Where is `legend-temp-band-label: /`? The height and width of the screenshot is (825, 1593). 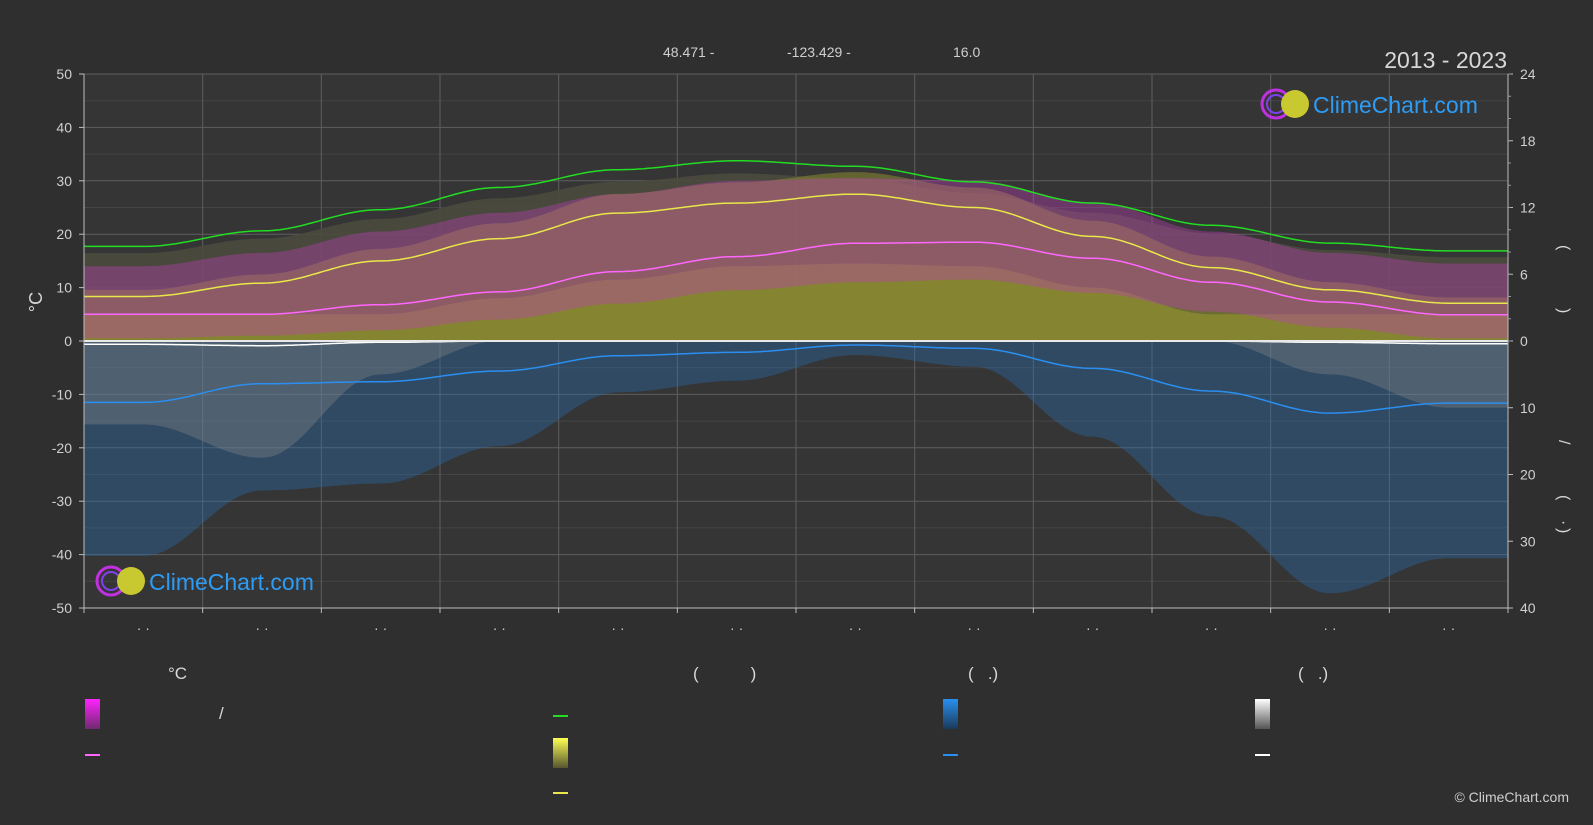
legend-temp-band-label: / is located at coordinates (221, 713).